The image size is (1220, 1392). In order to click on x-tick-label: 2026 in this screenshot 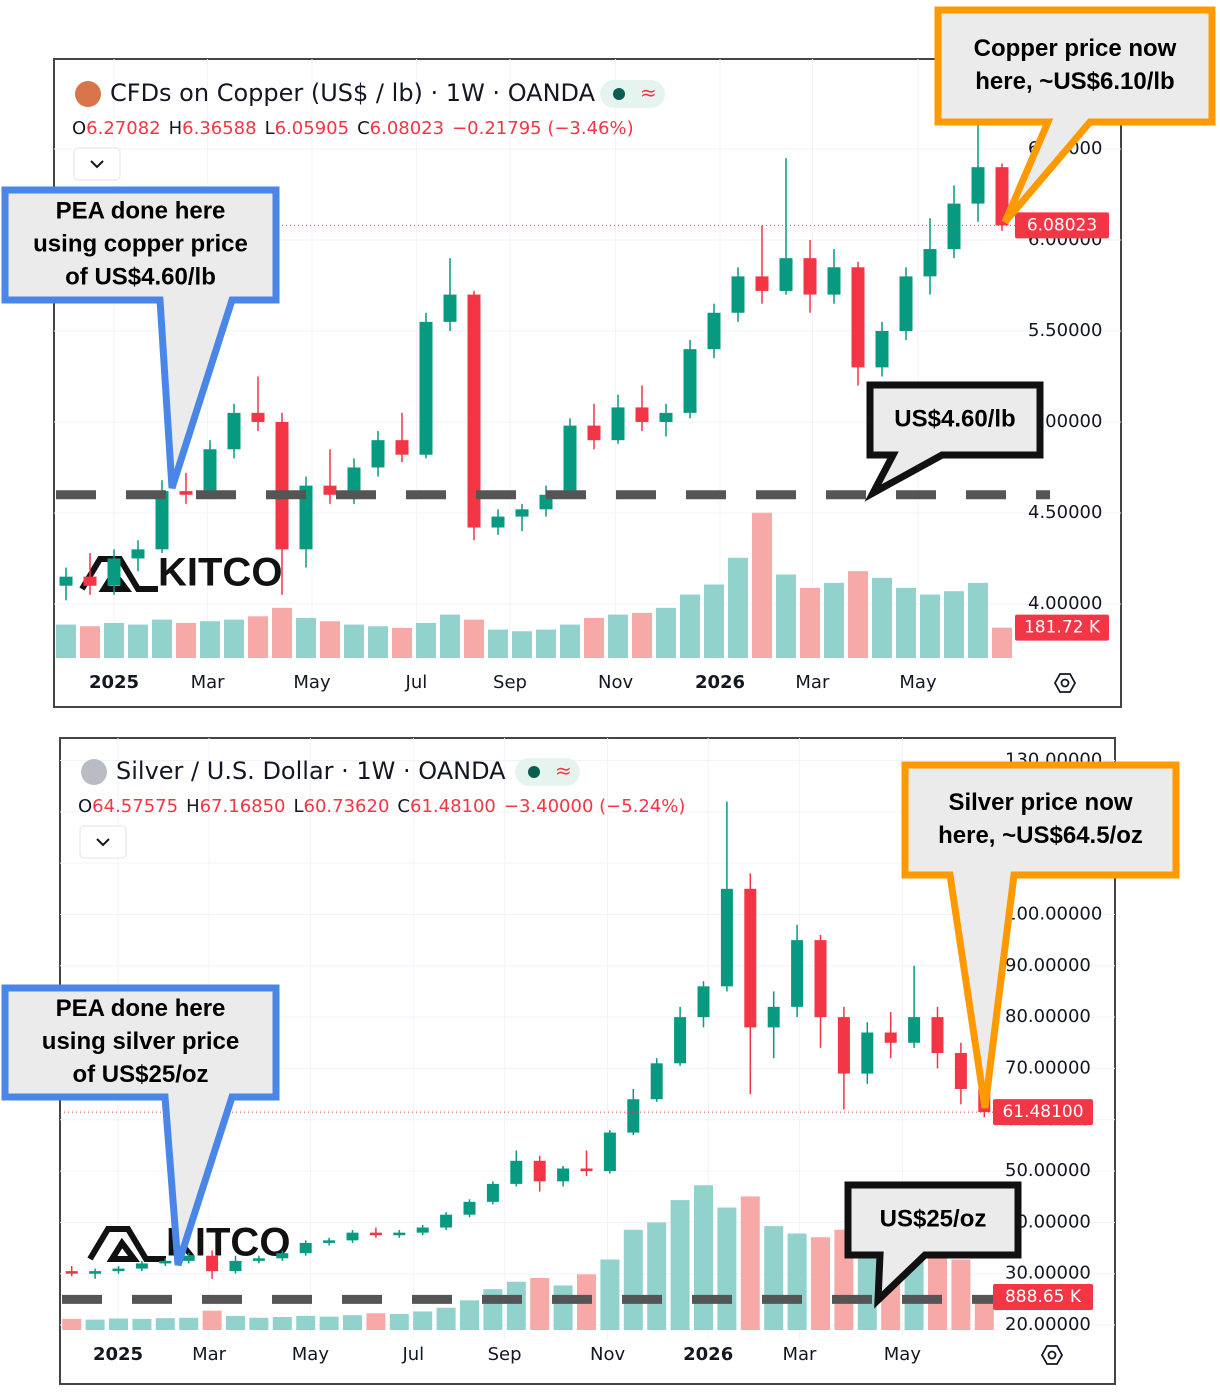, I will do `click(720, 682)`.